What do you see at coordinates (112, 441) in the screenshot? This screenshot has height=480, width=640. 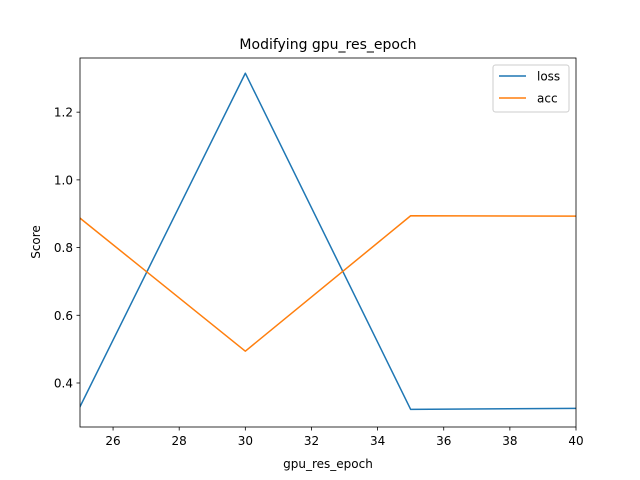 I see `x-tick-label: 26` at bounding box center [112, 441].